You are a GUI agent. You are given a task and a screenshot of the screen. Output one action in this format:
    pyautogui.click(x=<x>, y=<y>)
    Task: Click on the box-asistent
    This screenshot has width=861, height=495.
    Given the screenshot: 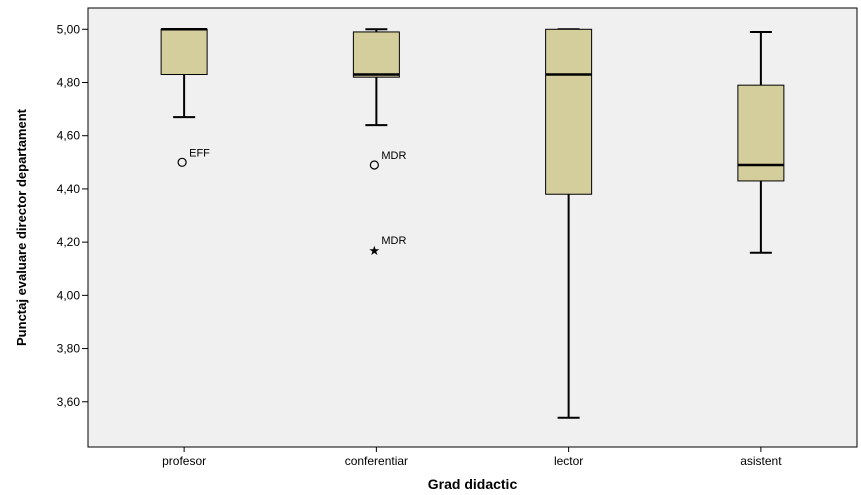 What is the action you would take?
    pyautogui.click(x=761, y=142)
    